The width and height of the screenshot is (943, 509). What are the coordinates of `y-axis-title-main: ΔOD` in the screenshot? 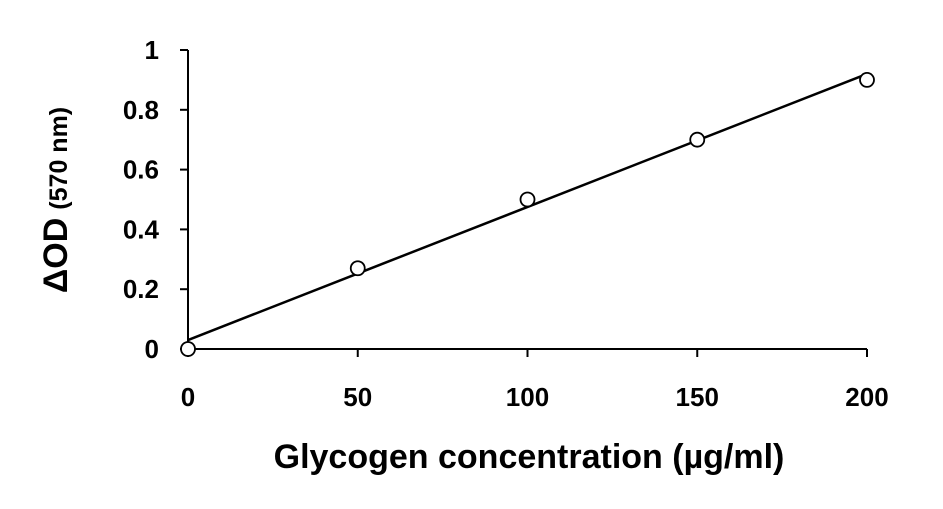 It's located at (56, 255).